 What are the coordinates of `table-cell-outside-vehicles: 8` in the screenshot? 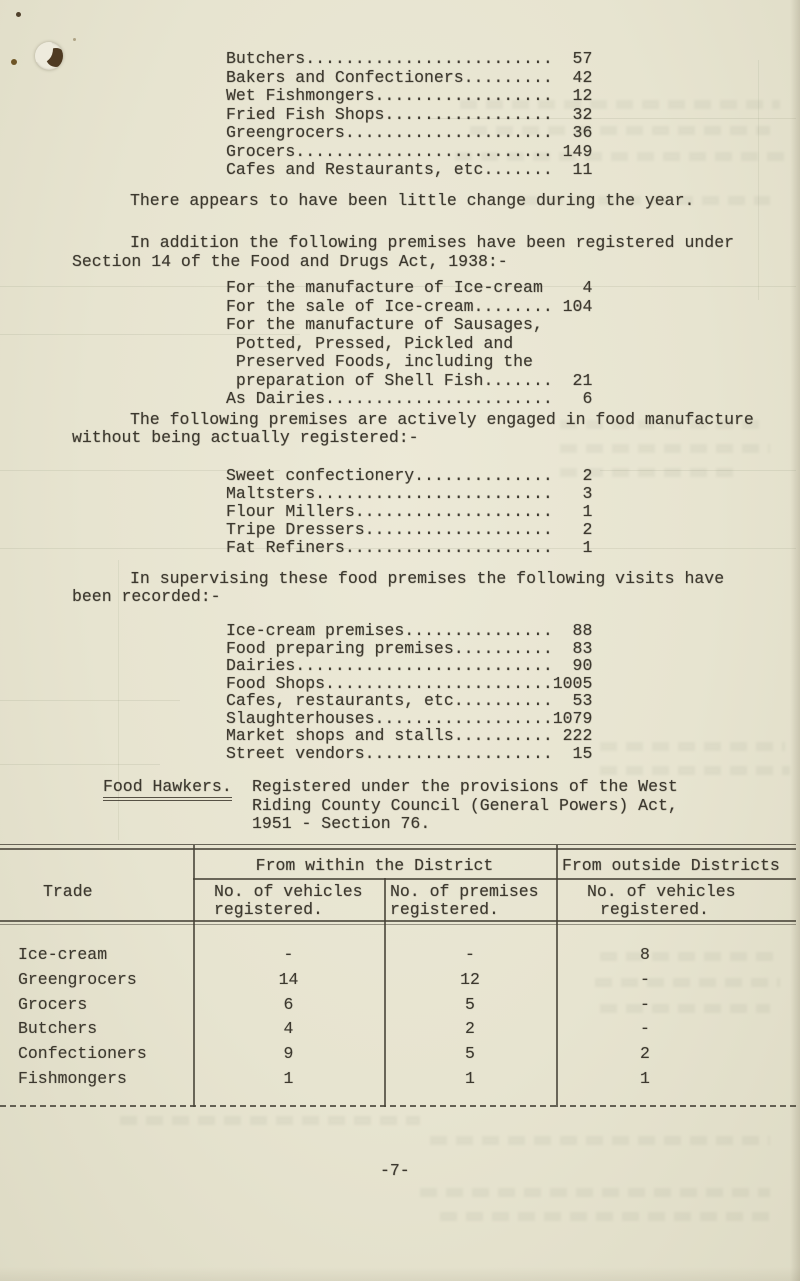 It's located at (645, 954).